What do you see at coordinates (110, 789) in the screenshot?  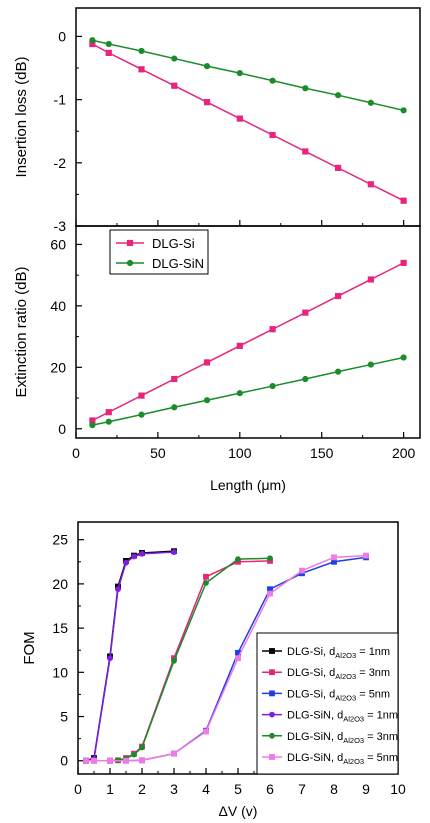 I see `x-tick-label: 1` at bounding box center [110, 789].